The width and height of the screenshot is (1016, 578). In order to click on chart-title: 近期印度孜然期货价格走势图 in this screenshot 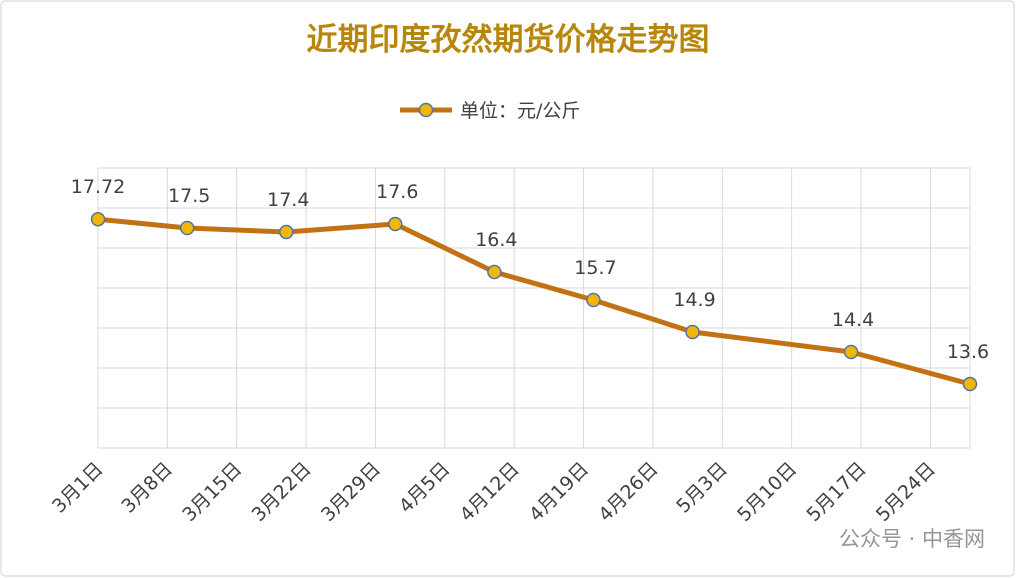, I will do `click(508, 40)`.